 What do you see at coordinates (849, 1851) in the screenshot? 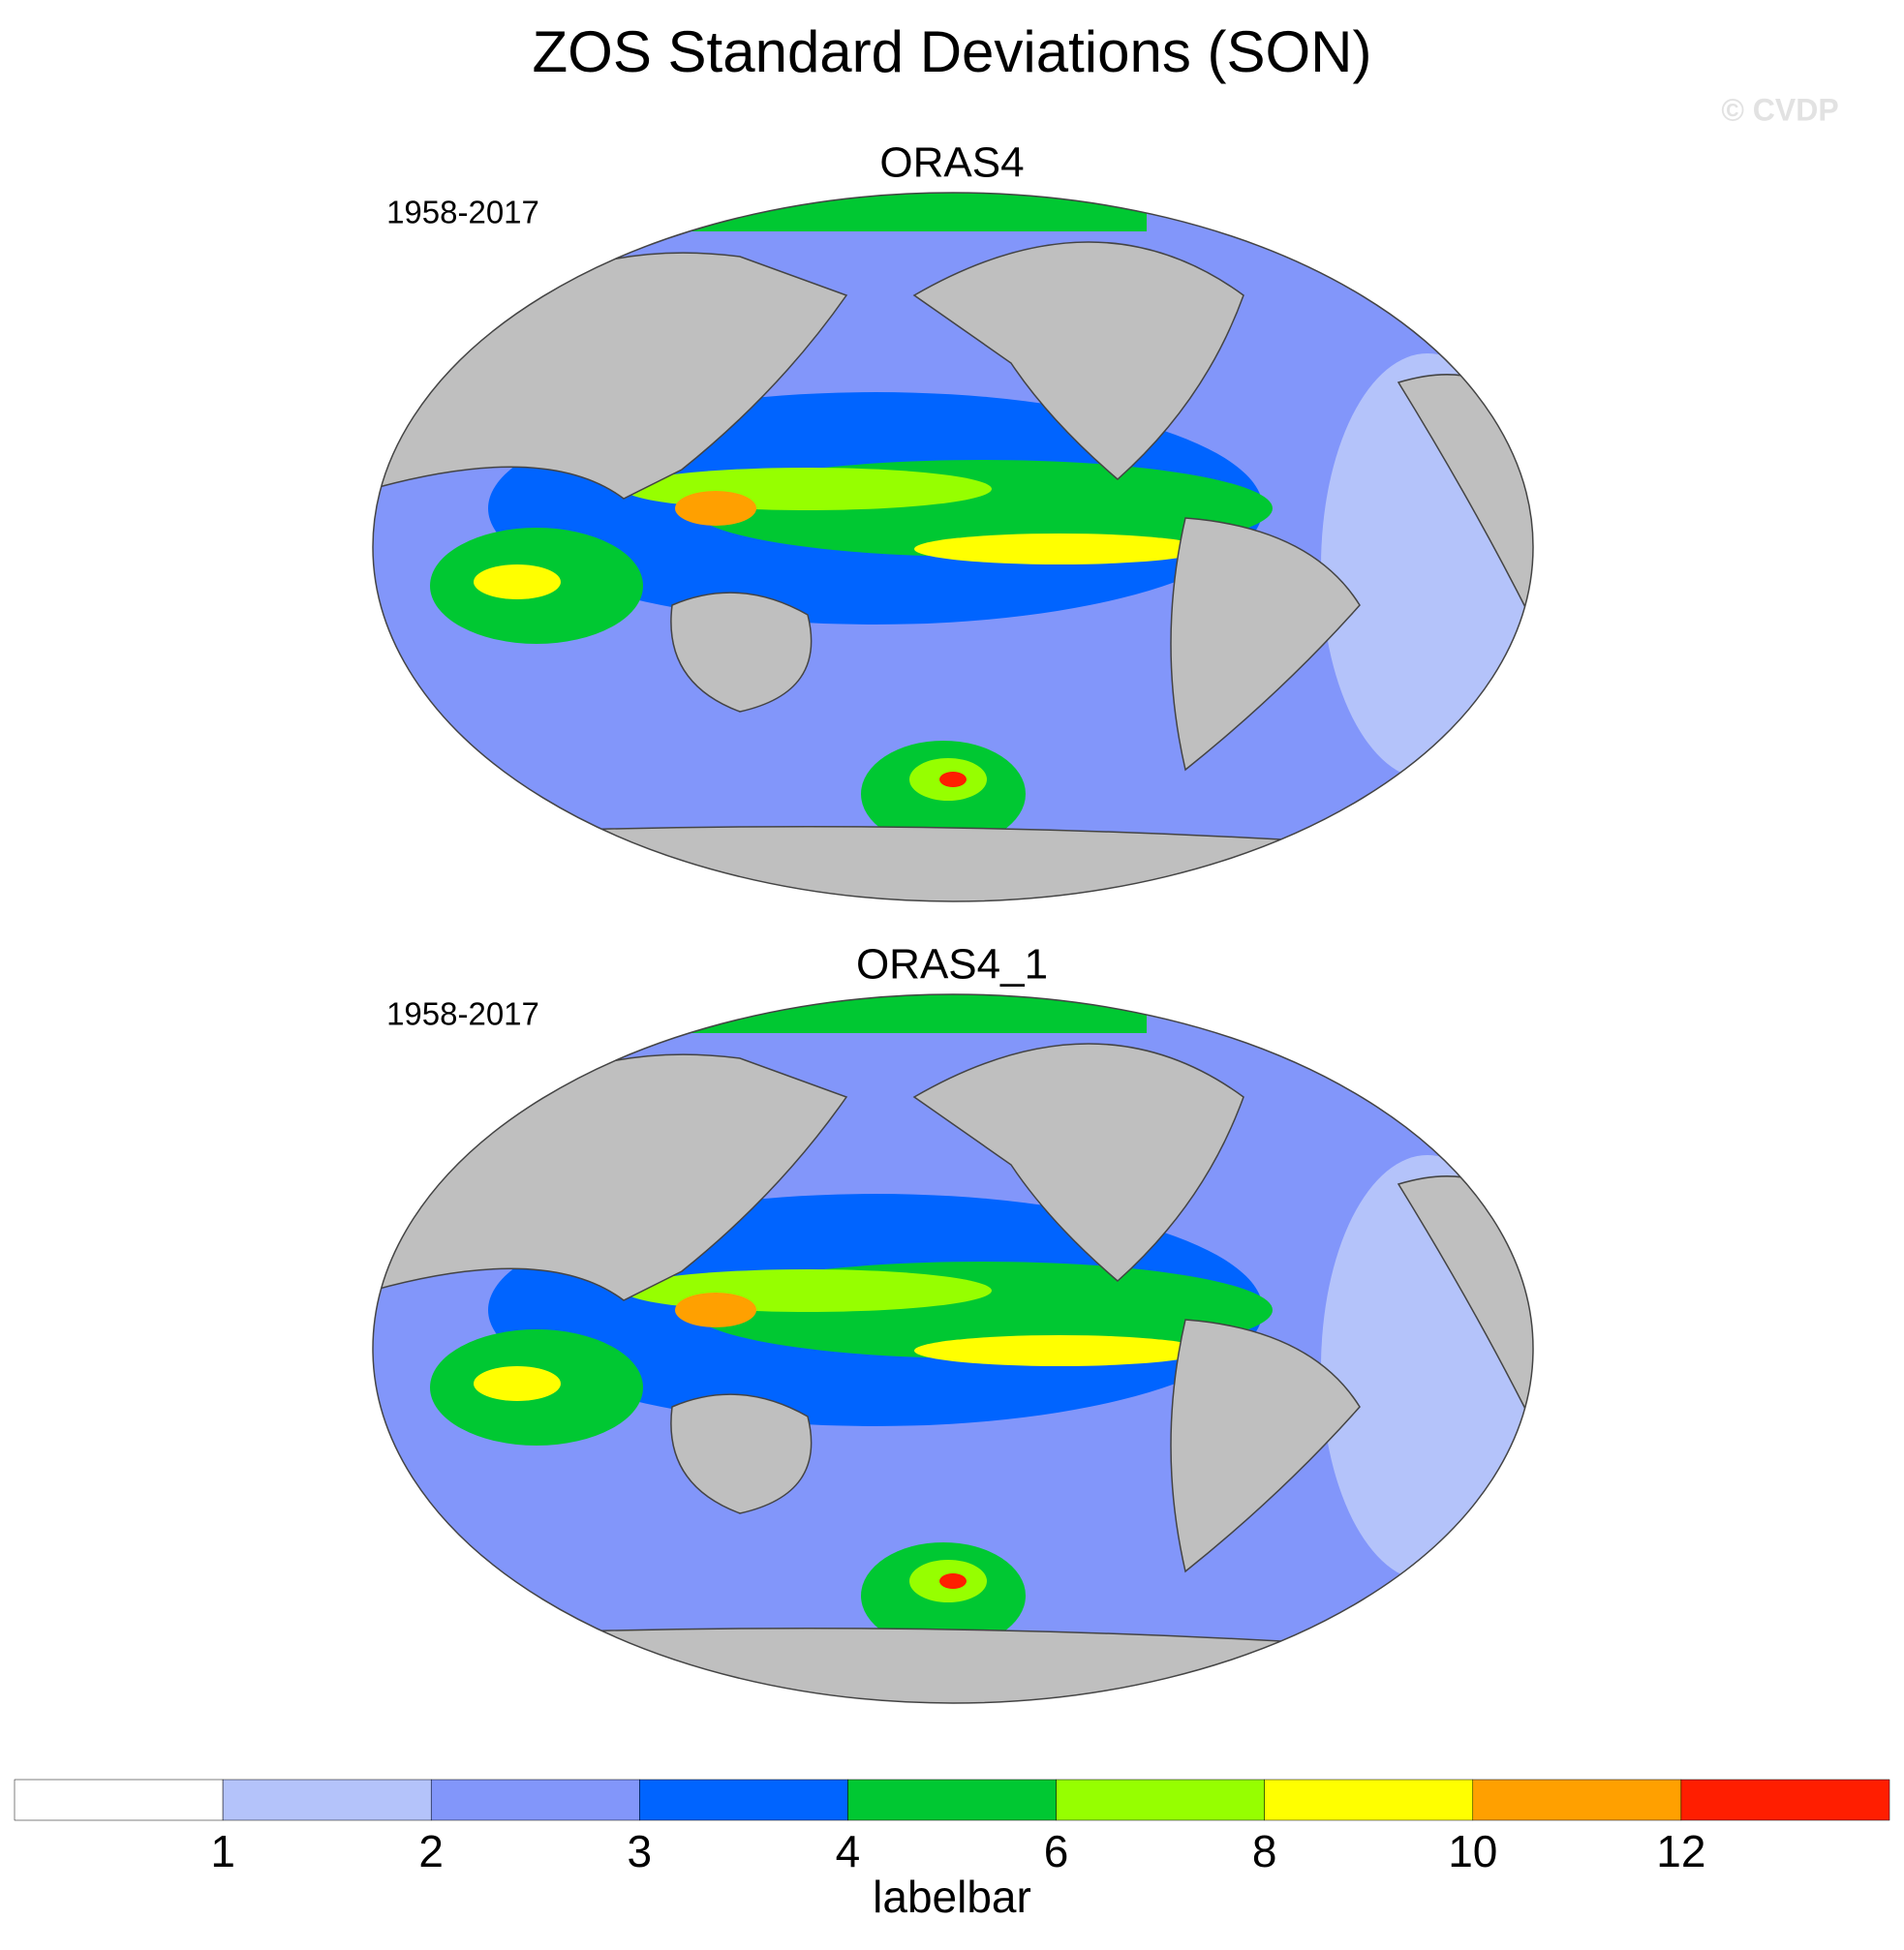
I see `labelbar-tick-label: 4` at bounding box center [849, 1851].